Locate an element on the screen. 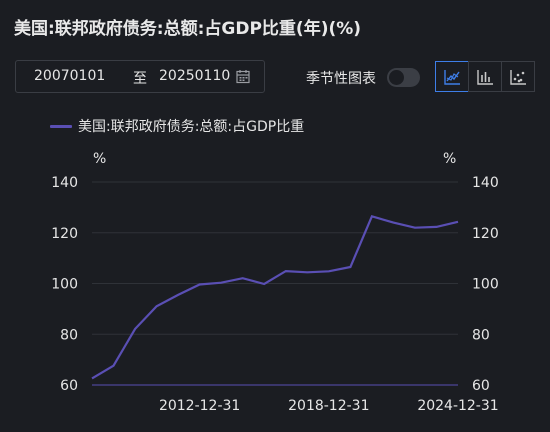 The height and width of the screenshot is (432, 550). chart-legend: 美国:联邦政府债务:总额:占GDP比重 is located at coordinates (177, 126).